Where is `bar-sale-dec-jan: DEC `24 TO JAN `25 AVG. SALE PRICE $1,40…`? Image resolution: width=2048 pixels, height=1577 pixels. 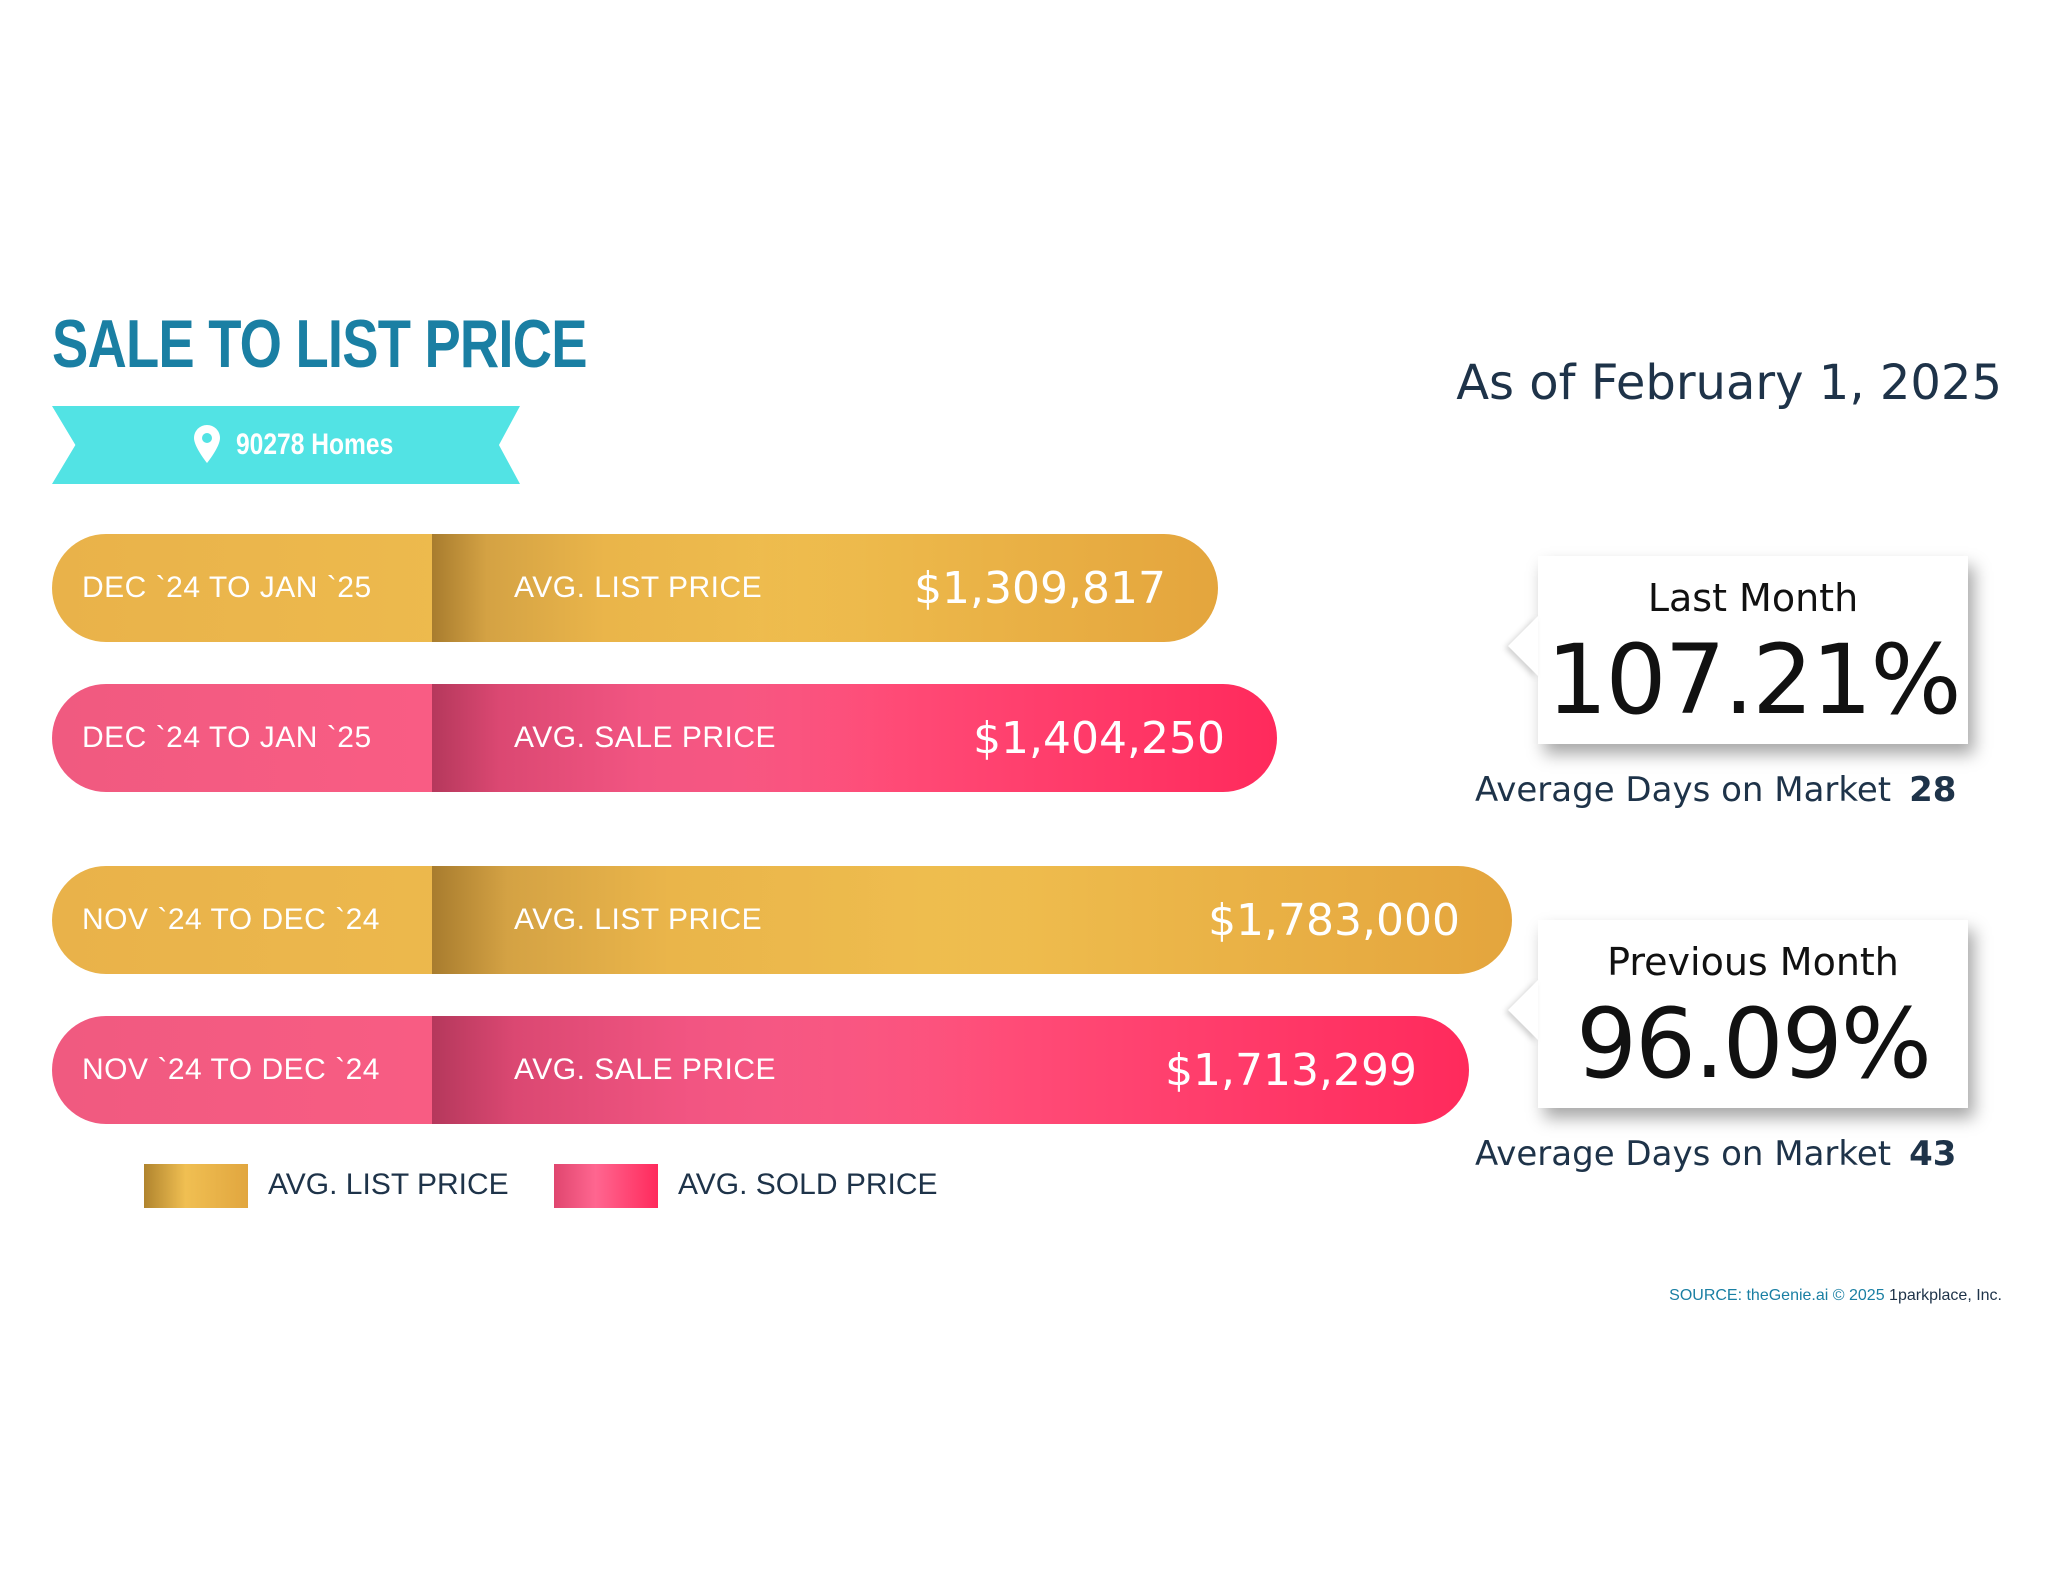
bar-sale-dec-jan: DEC `24 TO JAN `25 AVG. SALE PRICE $1,40… is located at coordinates (664, 738).